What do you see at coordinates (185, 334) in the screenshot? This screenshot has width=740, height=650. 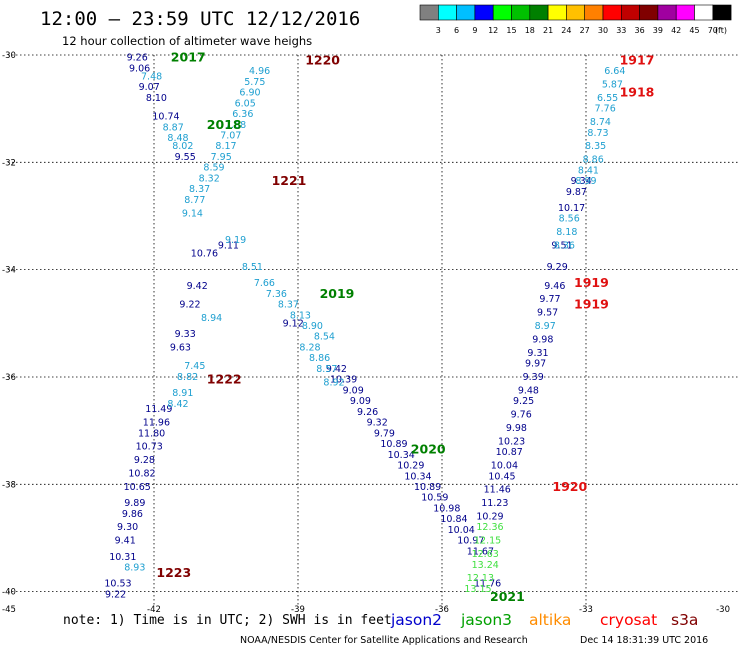 I see `wave-height-label: 9.33` at bounding box center [185, 334].